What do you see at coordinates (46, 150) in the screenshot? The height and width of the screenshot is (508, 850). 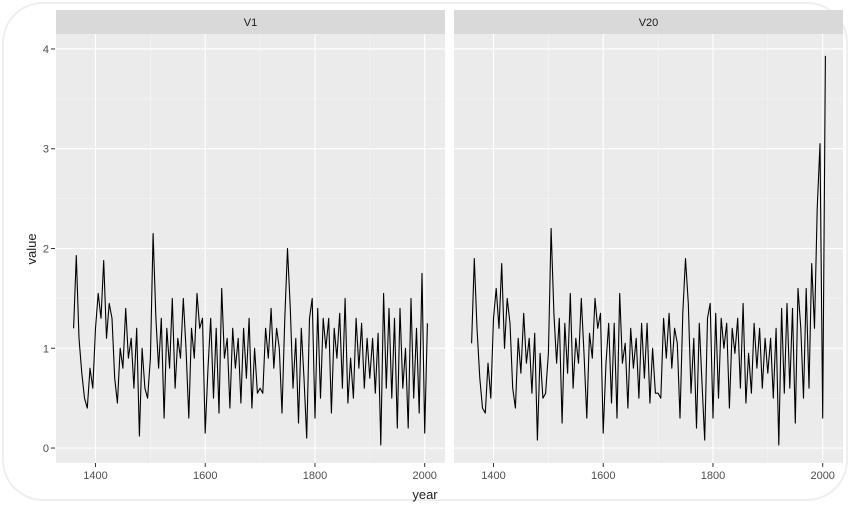 I see `y-tick-label: 3` at bounding box center [46, 150].